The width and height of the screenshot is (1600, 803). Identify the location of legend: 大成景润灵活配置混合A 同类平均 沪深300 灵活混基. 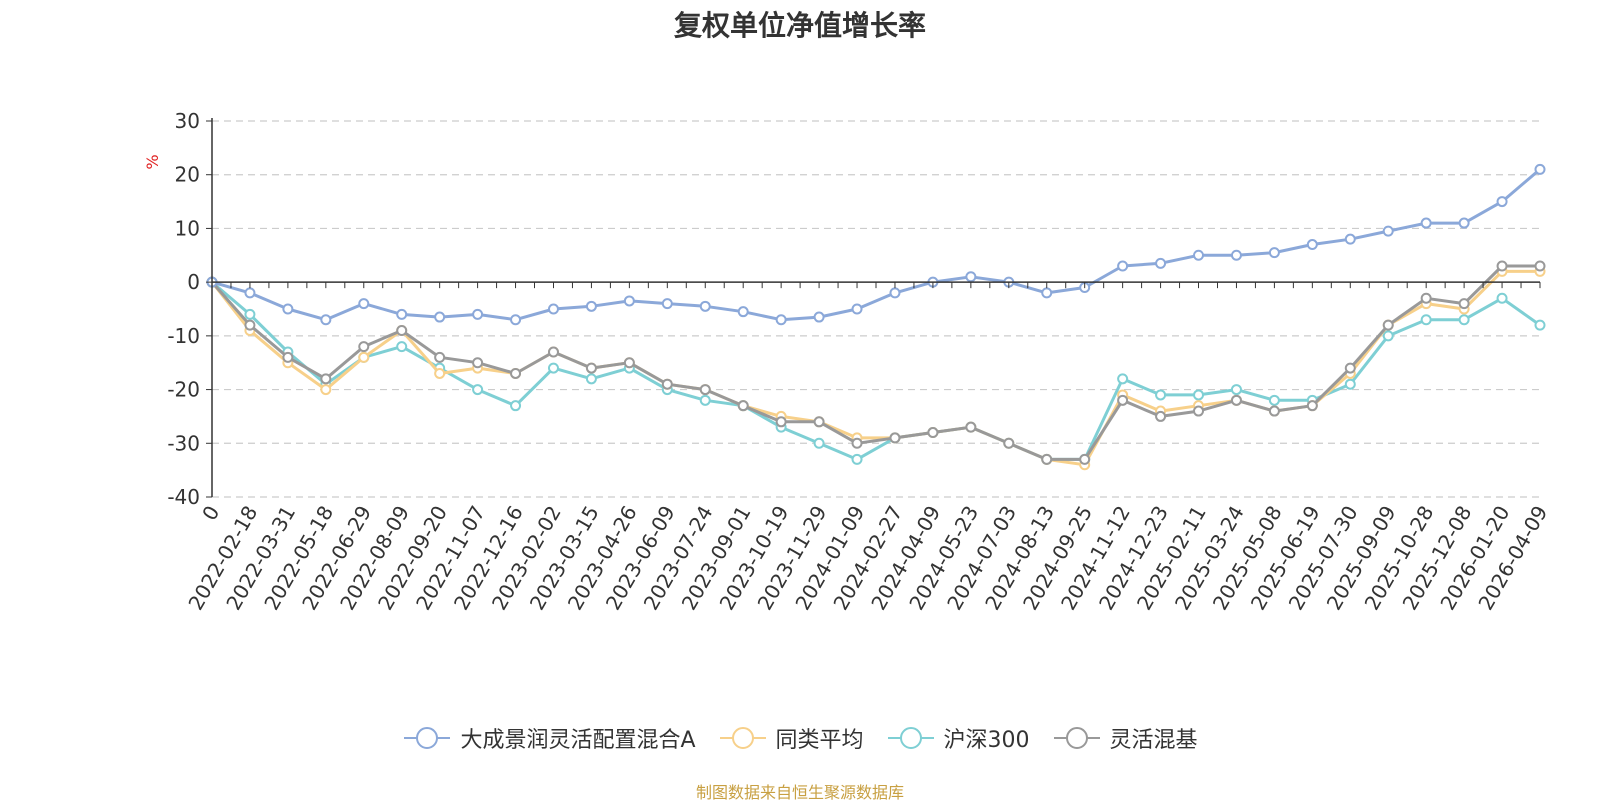
(800, 738).